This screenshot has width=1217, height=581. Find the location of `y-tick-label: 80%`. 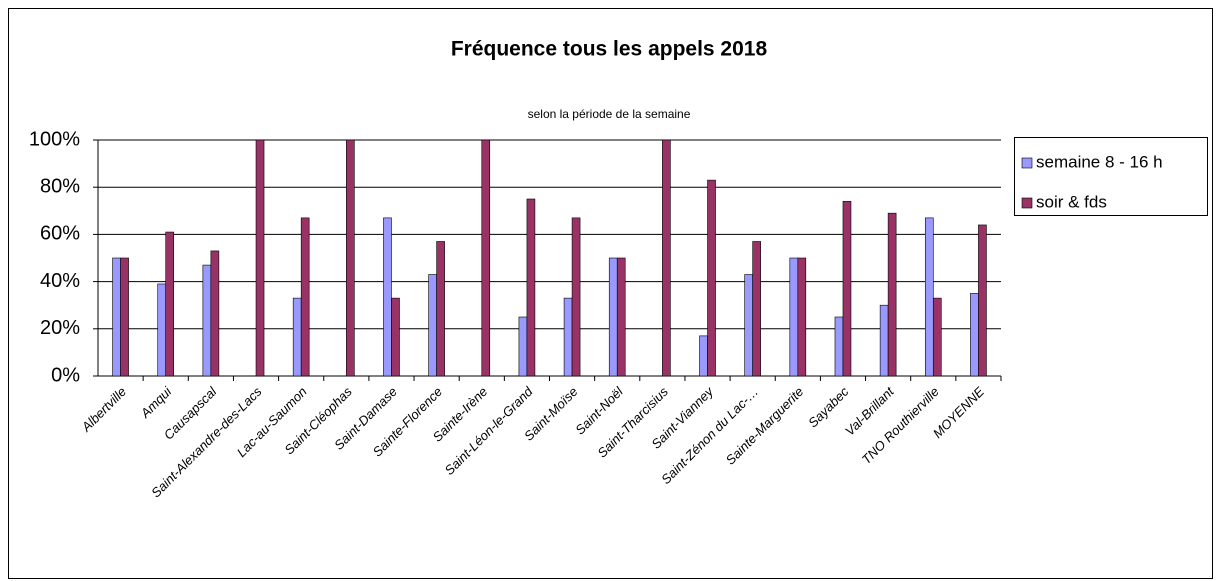

y-tick-label: 80% is located at coordinates (60, 186).